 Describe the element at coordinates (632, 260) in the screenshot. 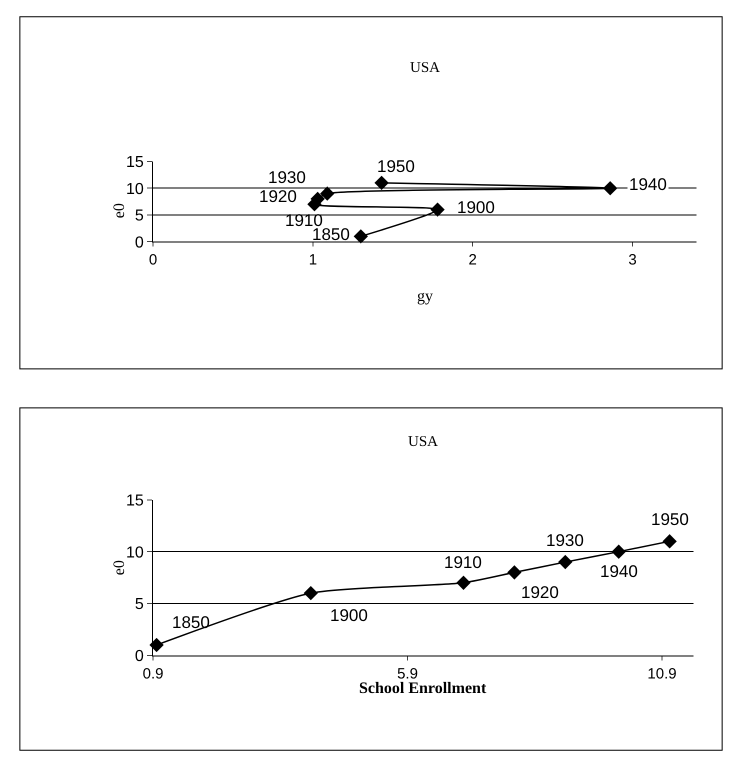

I see `x-tick-label: 3` at that location.